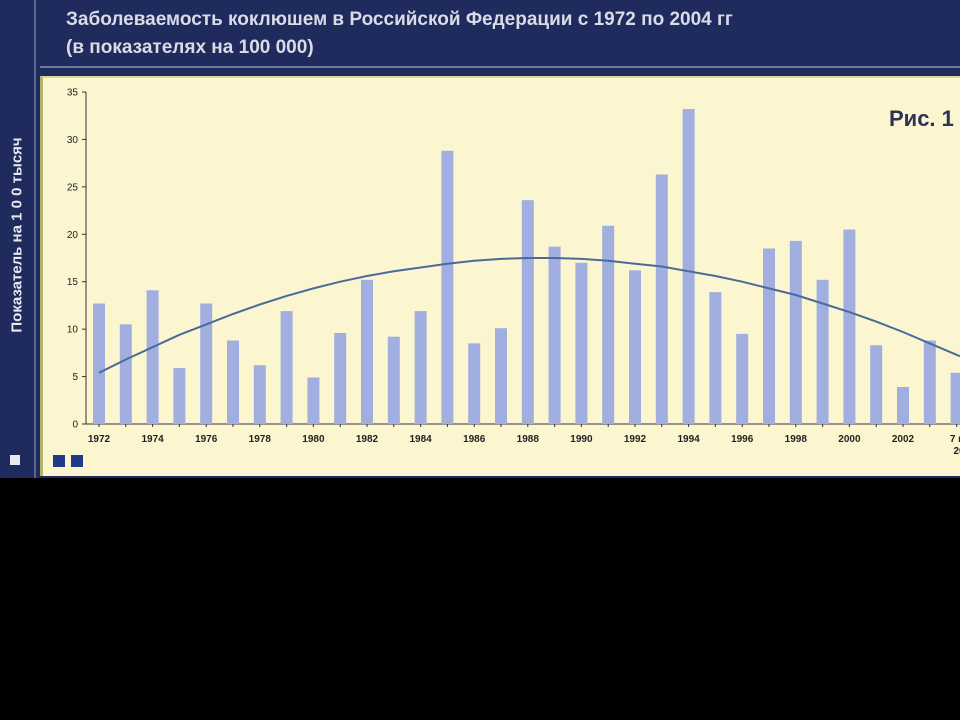 The height and width of the screenshot is (720, 960). Describe the element at coordinates (742, 439) in the screenshot. I see `x-tick-label: 1996` at that location.